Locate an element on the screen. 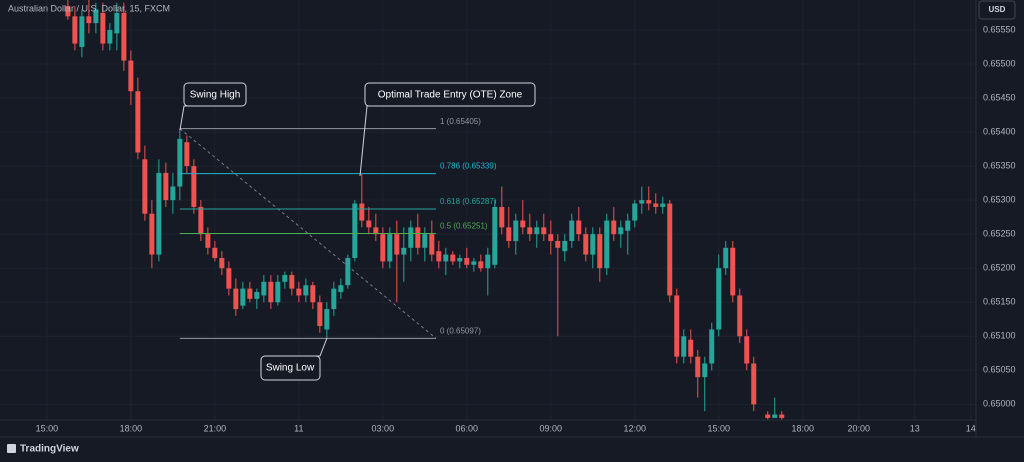 The width and height of the screenshot is (1024, 462). y-tick-label: 0.65550 is located at coordinates (999, 29).